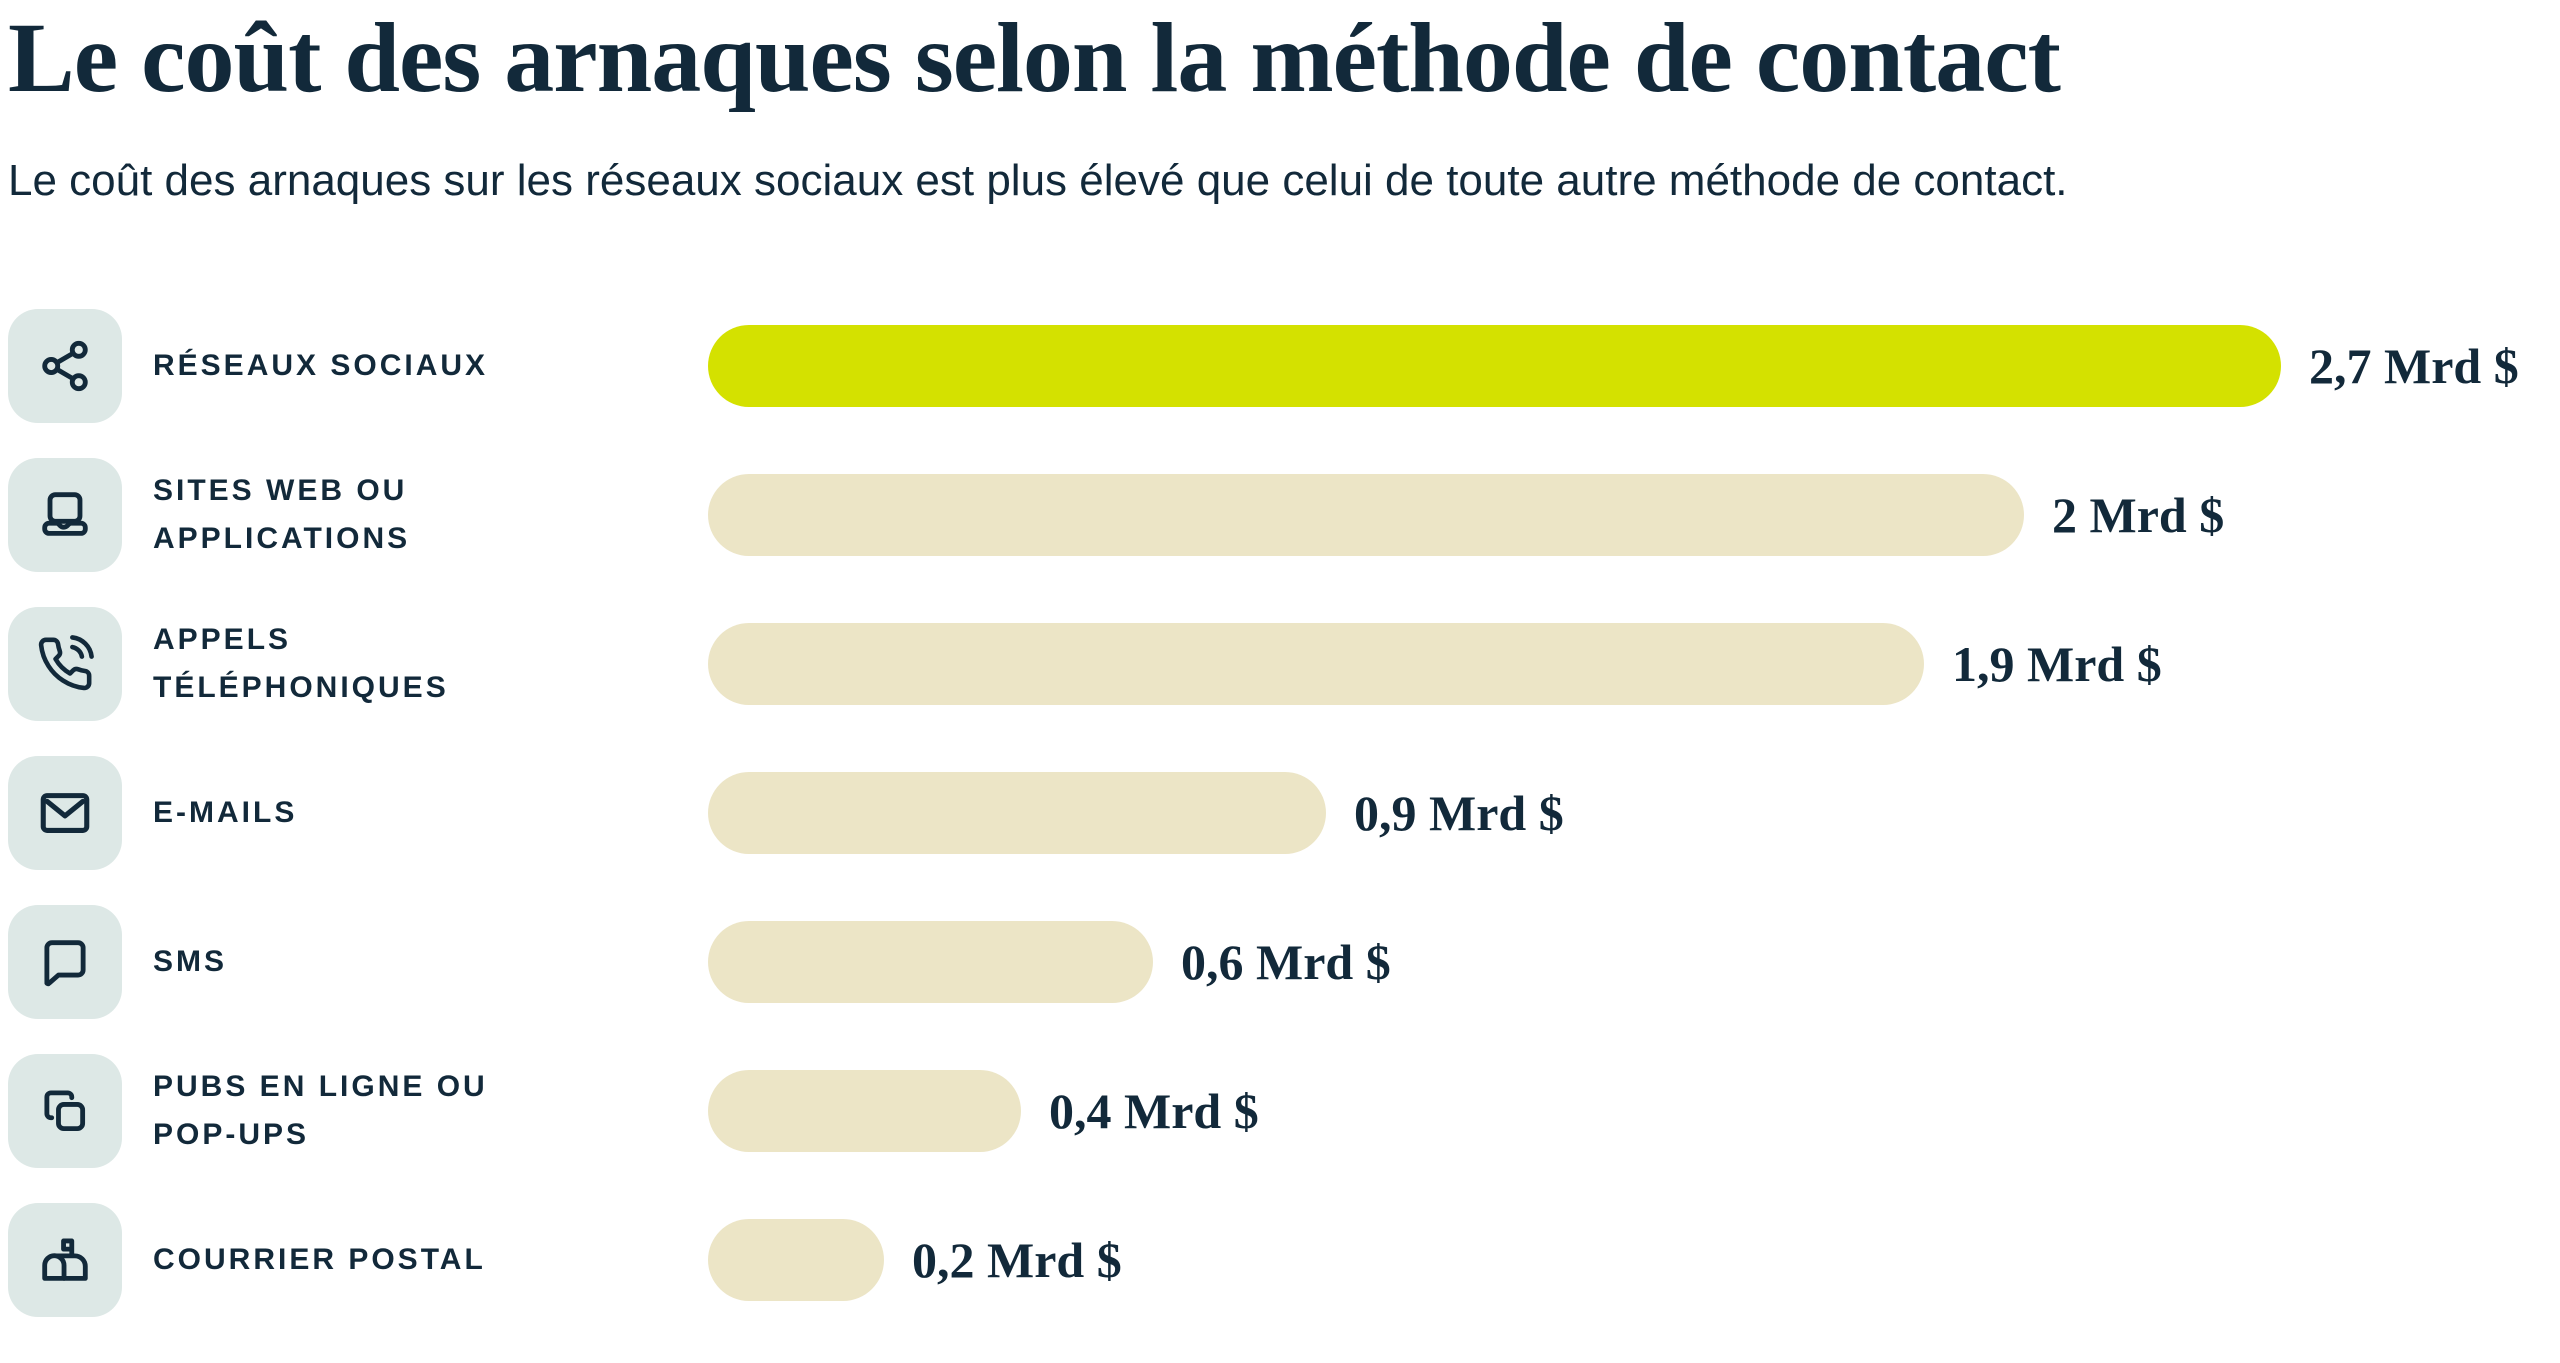  I want to click on chart-row: RÉSEAUX SOCIAUX 2,7 Mrd $, so click(1284, 366).